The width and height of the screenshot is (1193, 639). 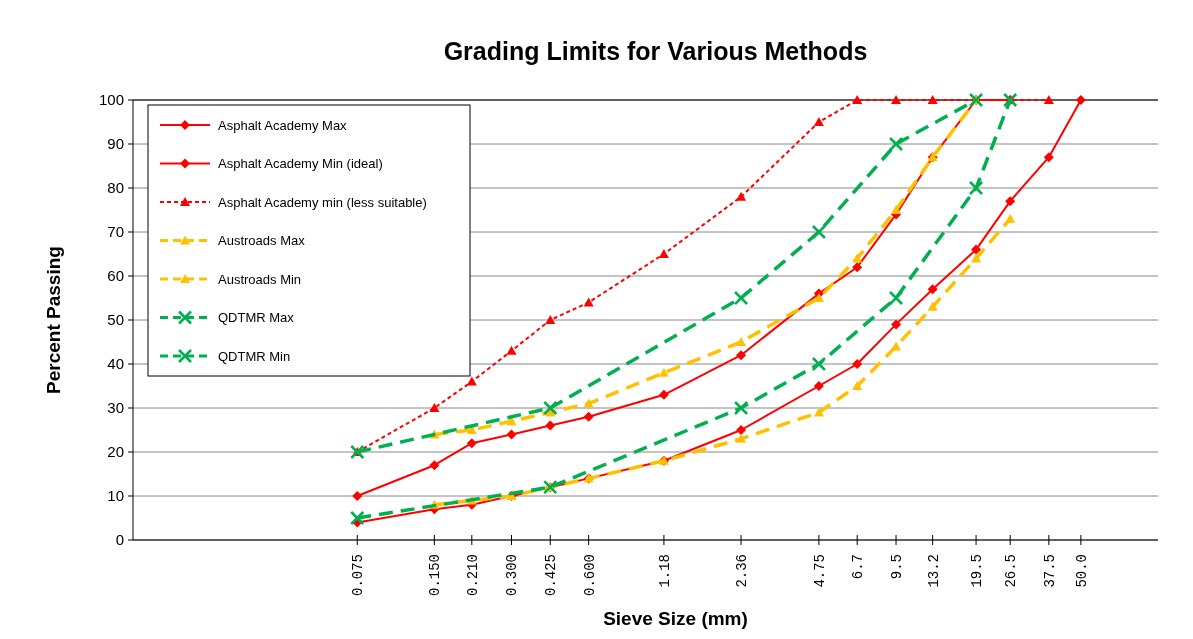 What do you see at coordinates (472, 575) in the screenshot?
I see `x-tick-label: 0.210` at bounding box center [472, 575].